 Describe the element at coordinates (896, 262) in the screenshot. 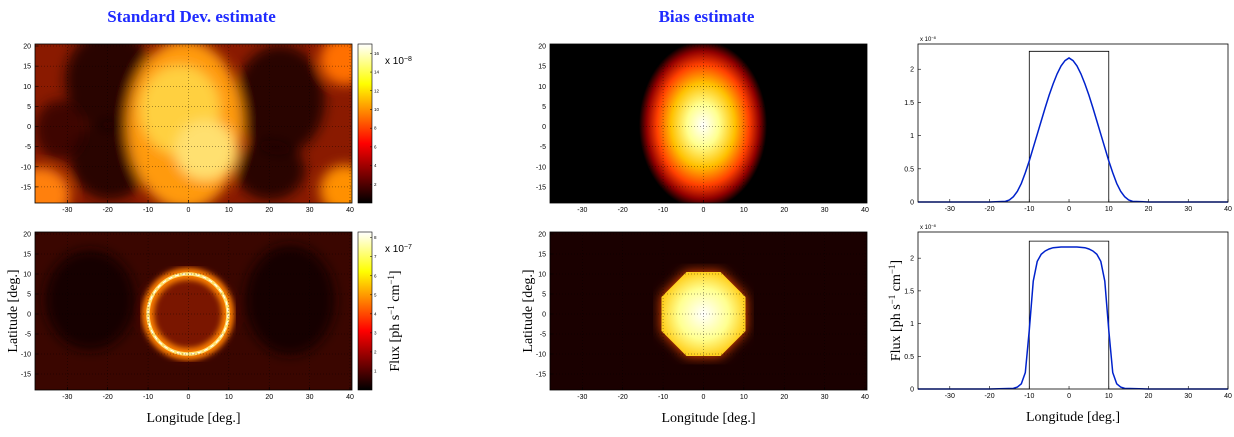

I see `label-part: ]` at that location.